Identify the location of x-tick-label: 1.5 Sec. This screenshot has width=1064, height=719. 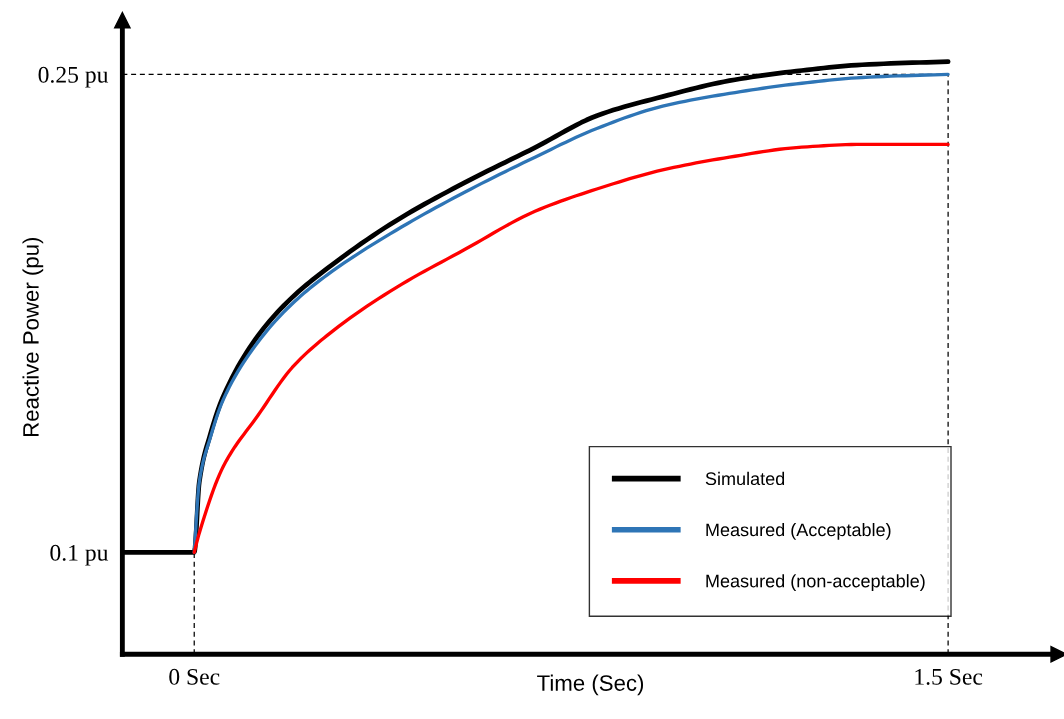
(949, 676).